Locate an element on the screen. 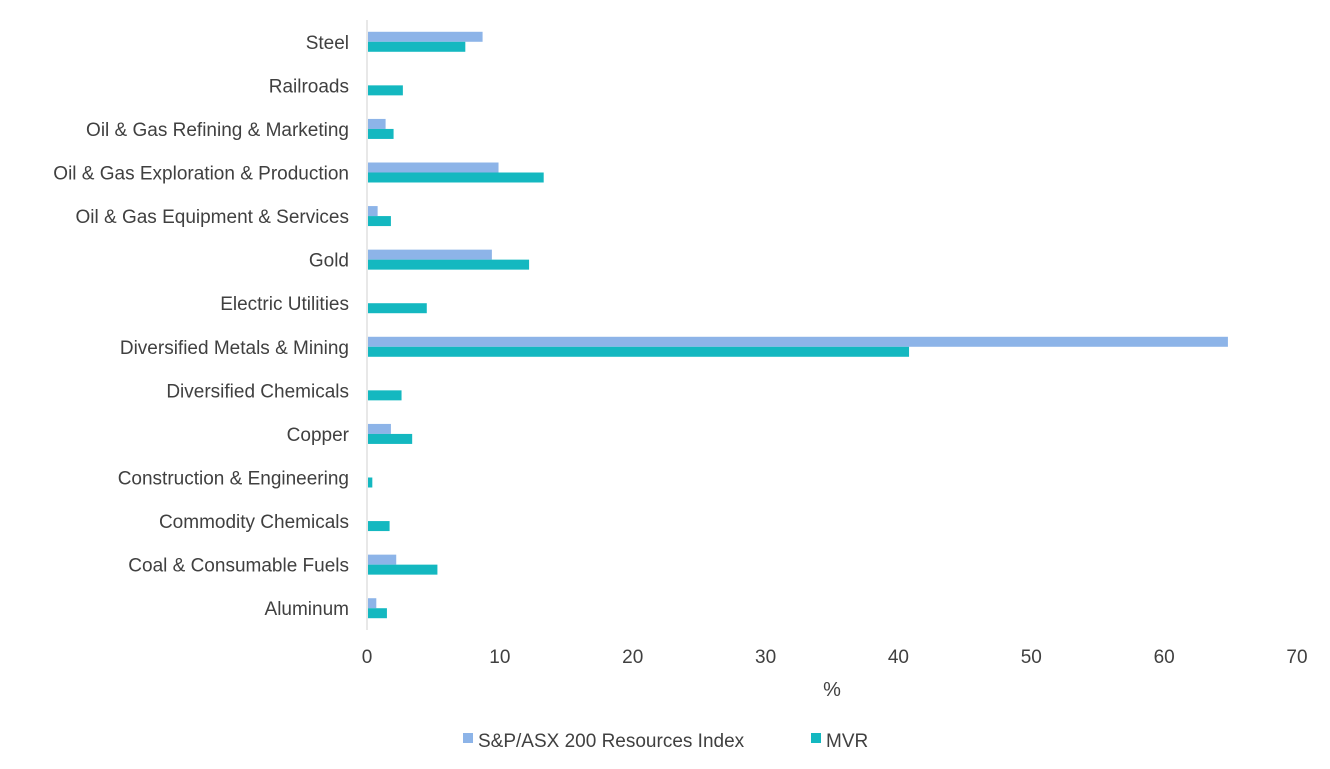 The height and width of the screenshot is (769, 1330). category-label: Construction & Engineering is located at coordinates (233, 479).